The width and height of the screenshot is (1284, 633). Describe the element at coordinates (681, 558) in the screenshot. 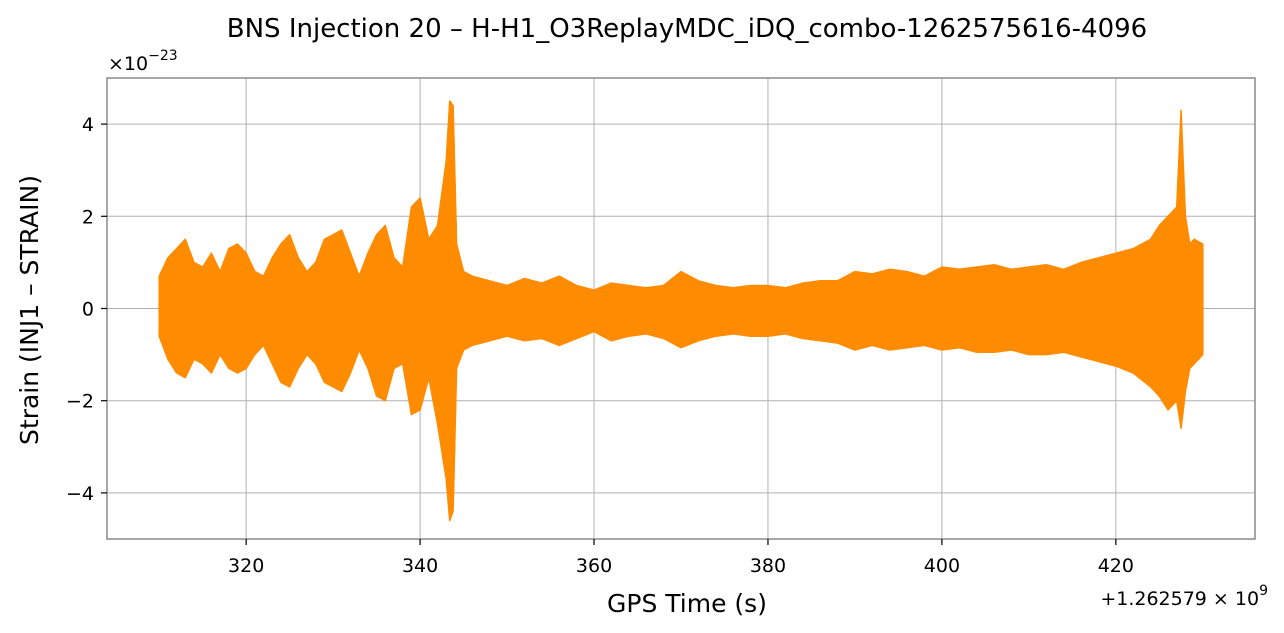

I see `x-axis: 320 340 360 380 400 420` at that location.